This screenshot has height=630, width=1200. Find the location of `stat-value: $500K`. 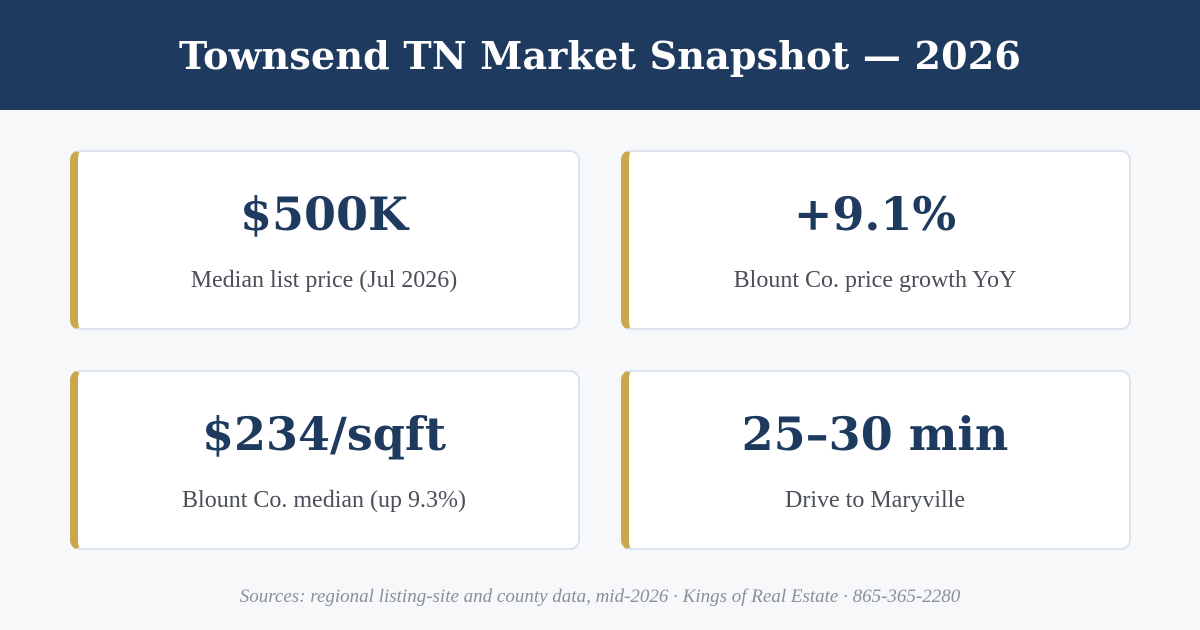

stat-value: $500K is located at coordinates (323, 213).